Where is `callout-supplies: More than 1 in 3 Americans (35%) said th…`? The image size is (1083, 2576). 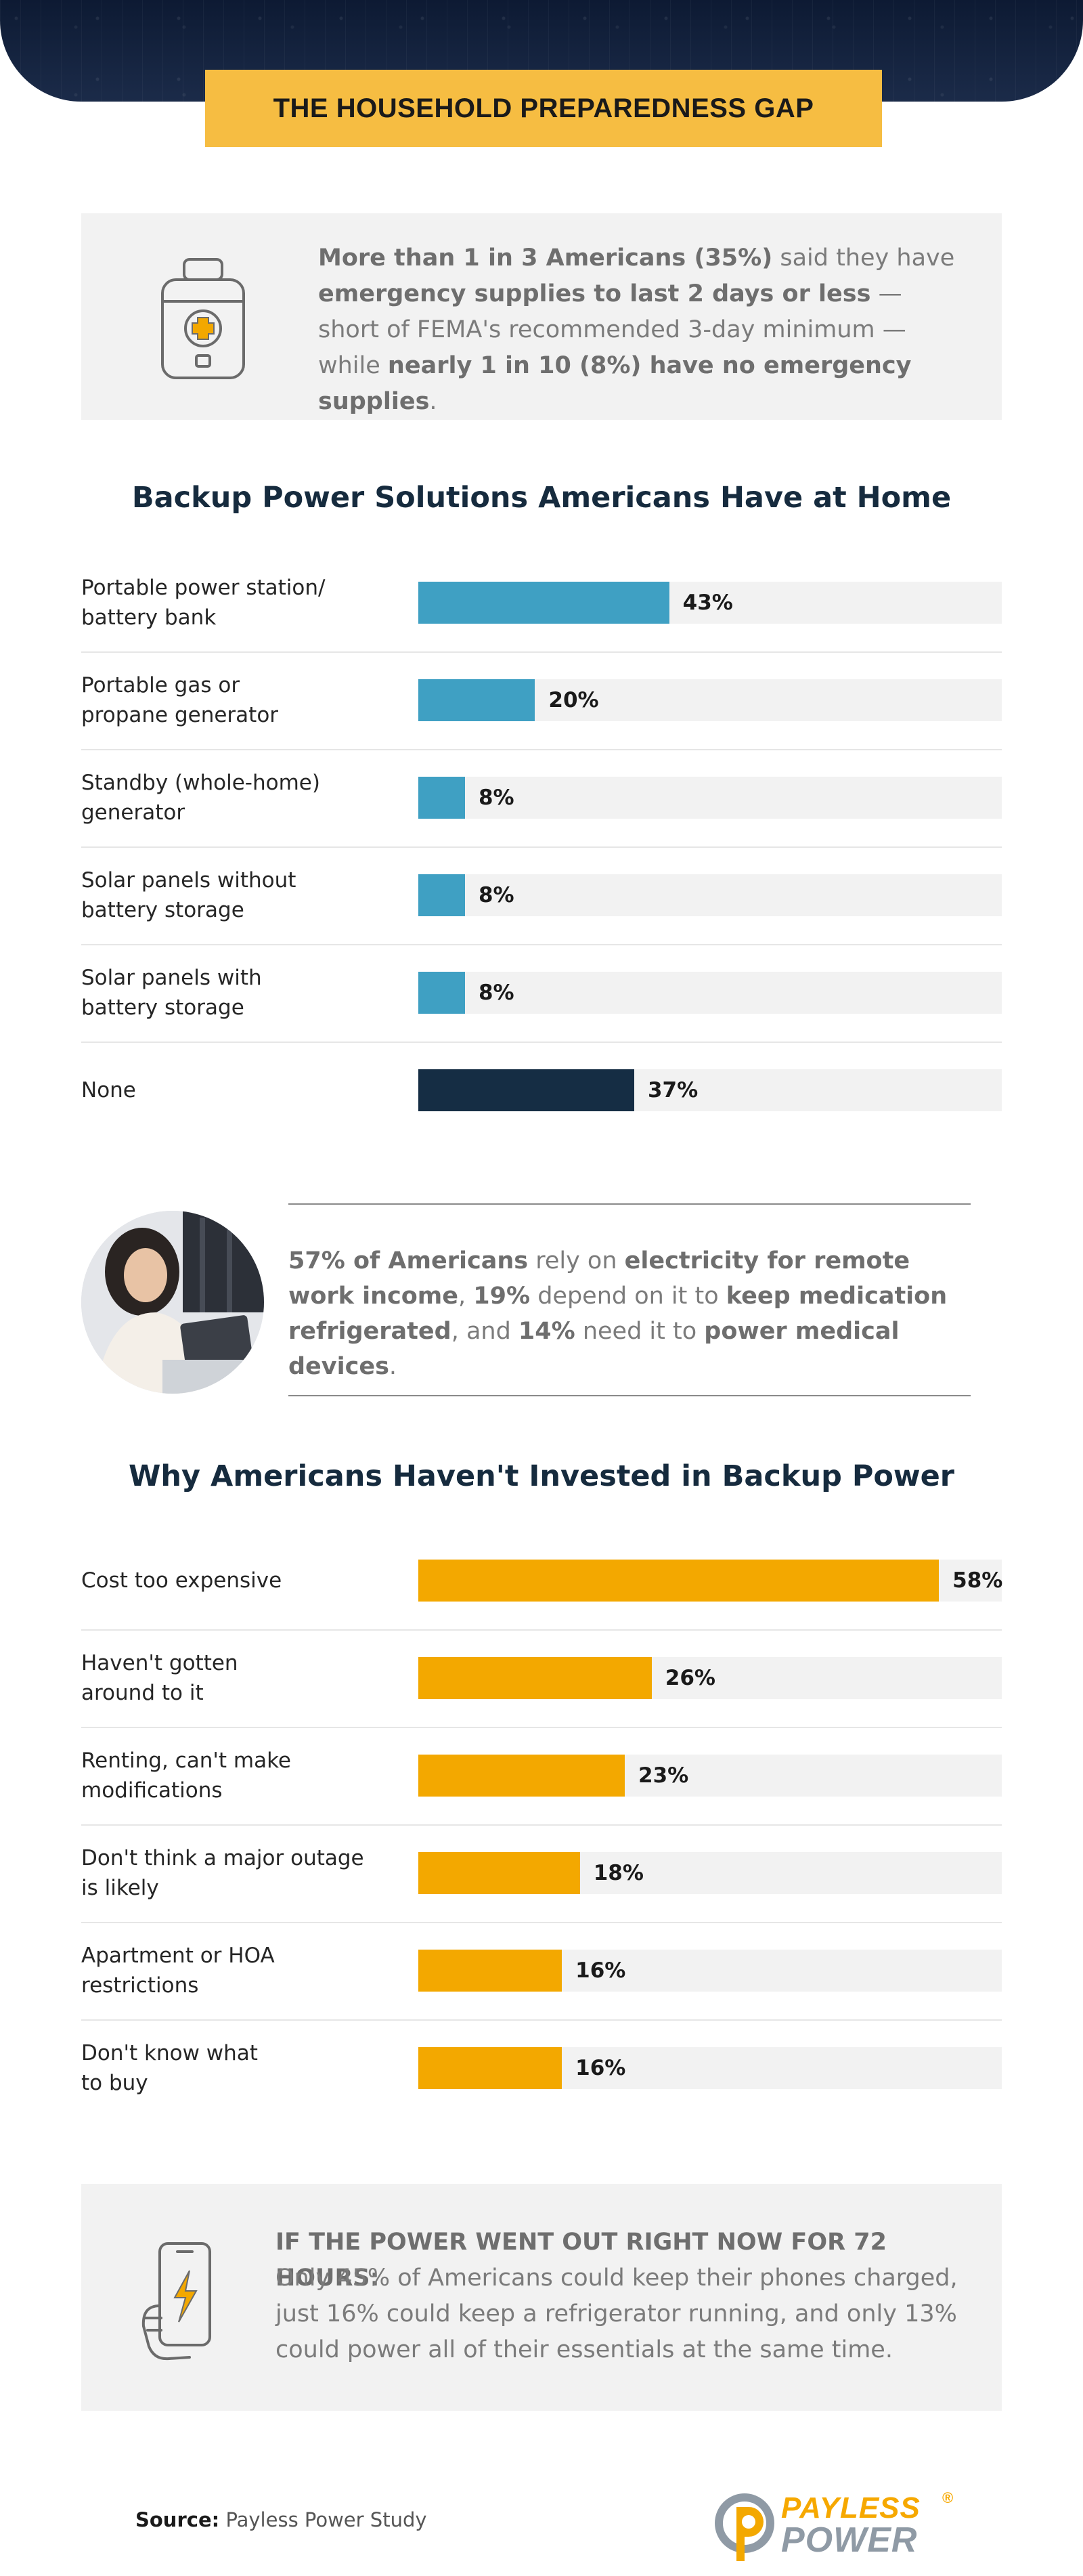 callout-supplies: More than 1 in 3 Americans (35%) said th… is located at coordinates (541, 316).